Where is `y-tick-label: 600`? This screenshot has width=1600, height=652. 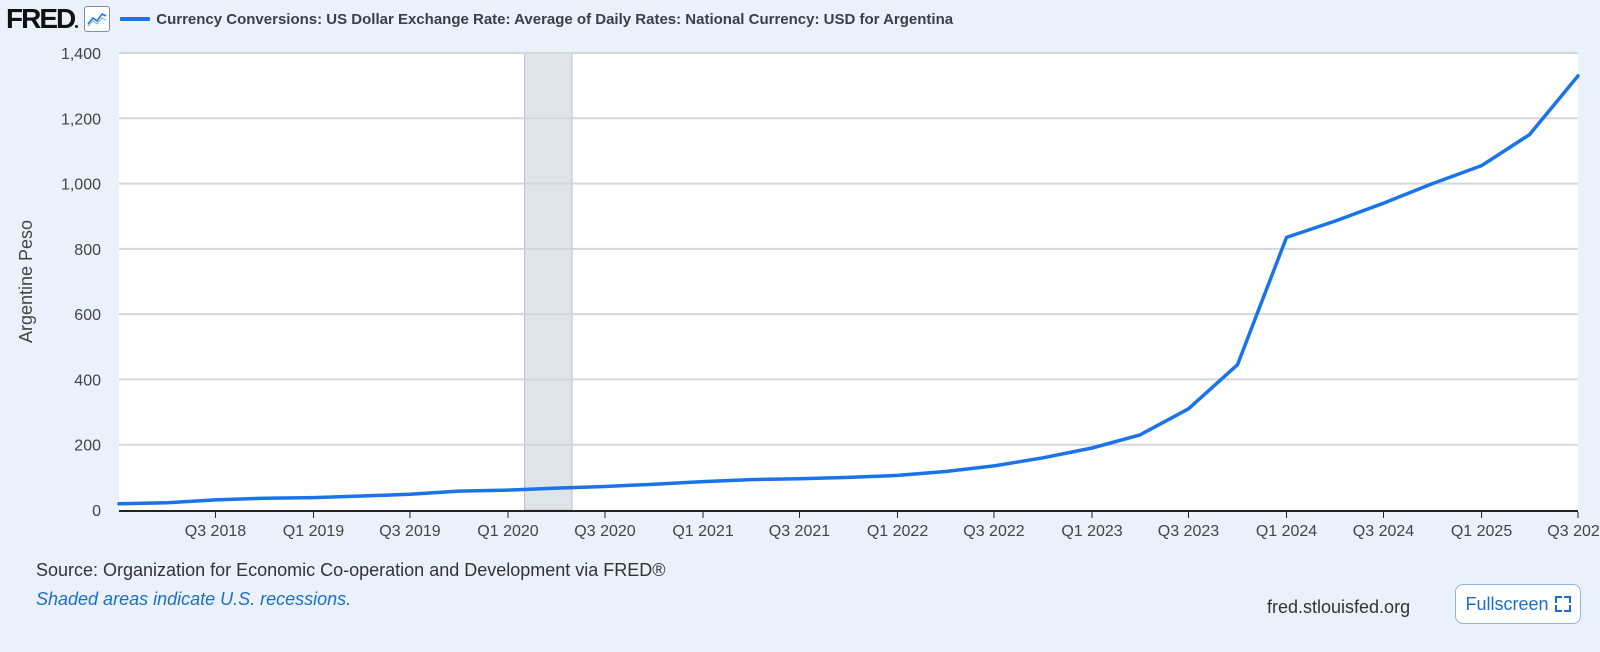 y-tick-label: 600 is located at coordinates (87, 315).